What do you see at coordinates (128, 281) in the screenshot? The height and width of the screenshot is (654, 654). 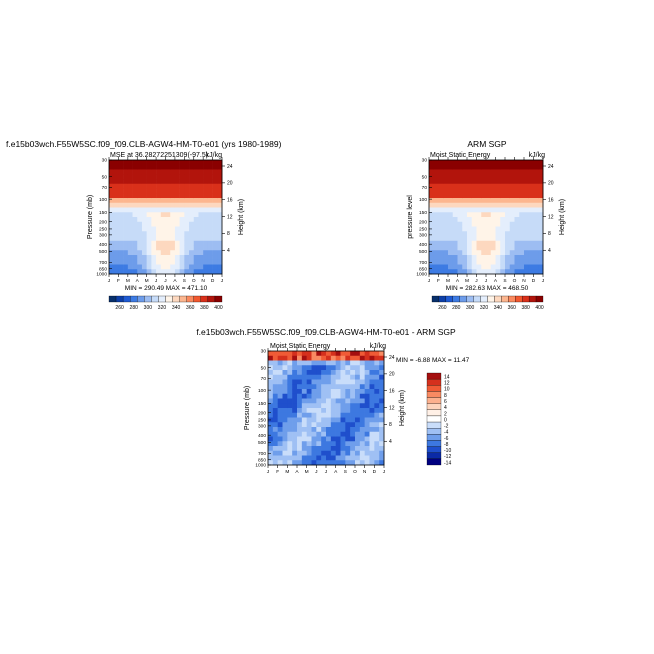 I see `x-tick-label: M` at bounding box center [128, 281].